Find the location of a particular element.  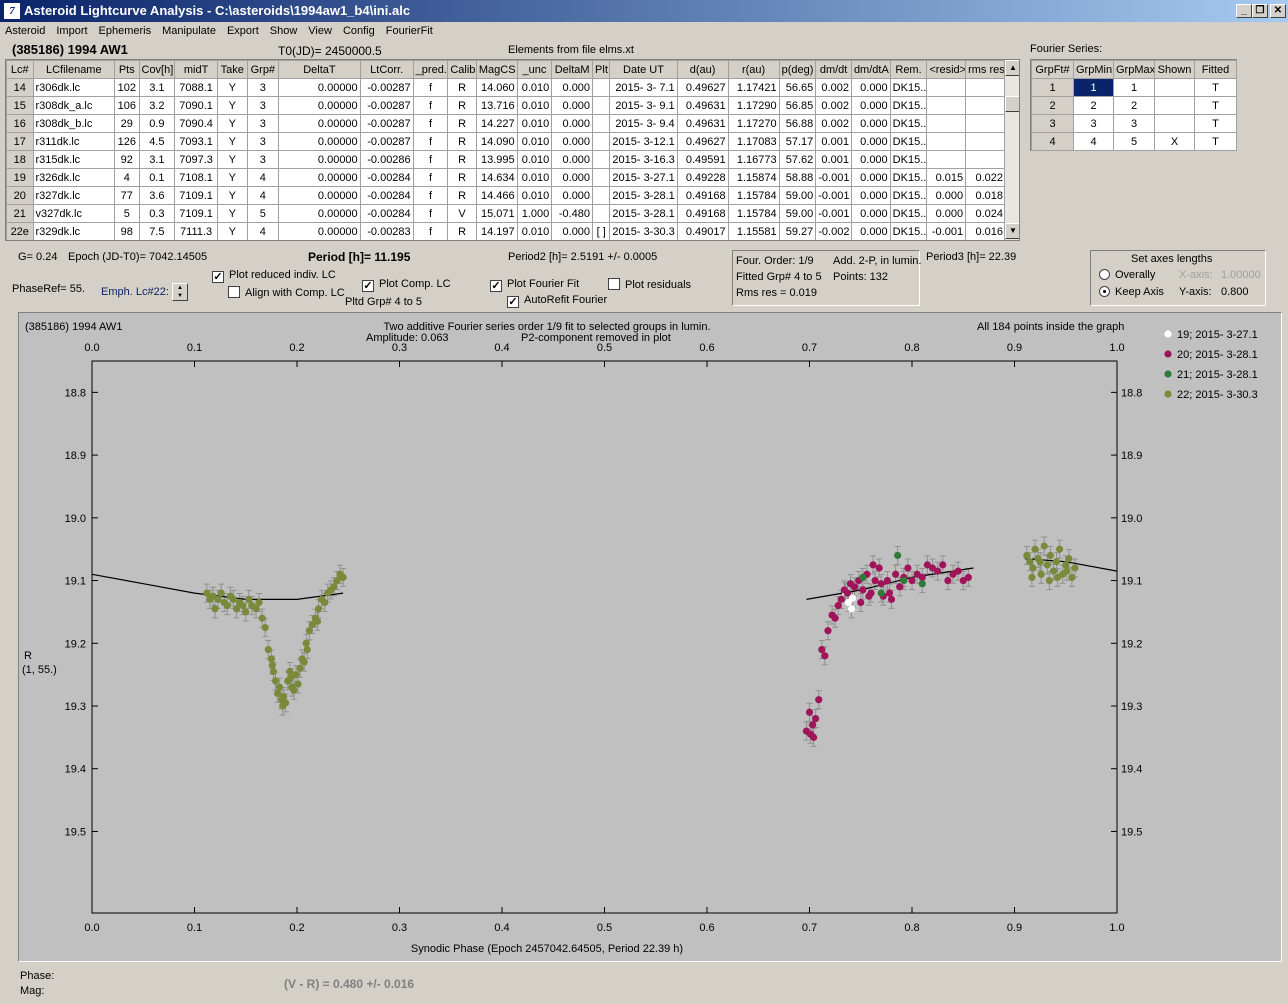

table-cell: 0.016 is located at coordinates (985, 231).